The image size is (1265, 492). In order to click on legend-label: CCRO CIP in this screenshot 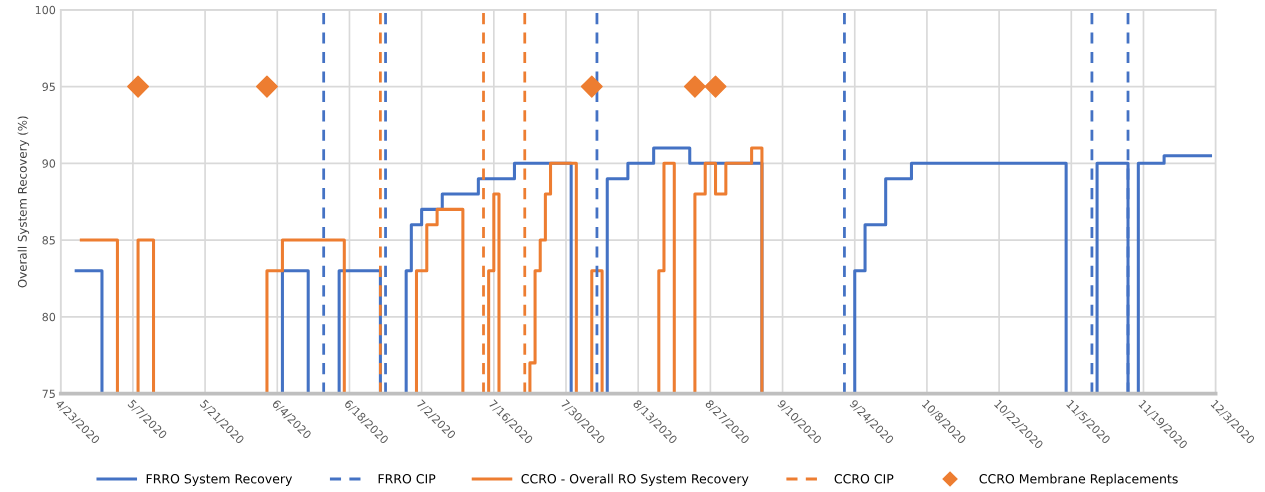, I will do `click(864, 479)`.